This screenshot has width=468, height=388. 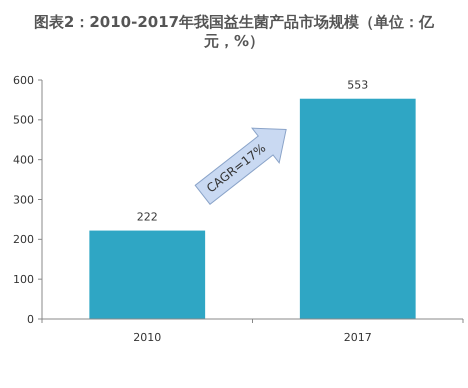 I want to click on y-tick-label: 100, so click(x=23, y=279).